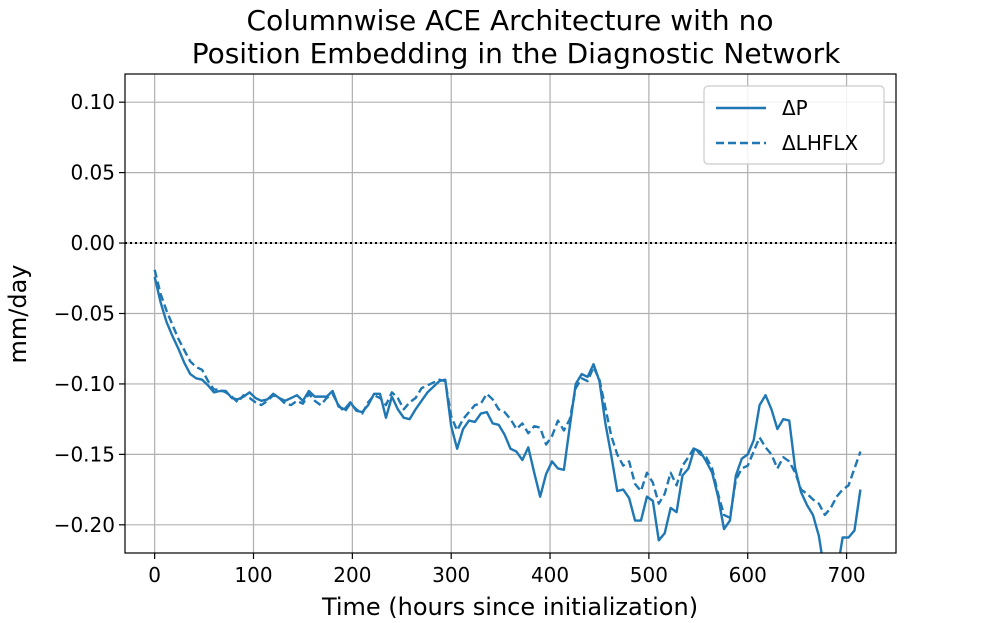 Image resolution: width=996 pixels, height=623 pixels. I want to click on y-tick-label: −0.15, so click(84, 454).